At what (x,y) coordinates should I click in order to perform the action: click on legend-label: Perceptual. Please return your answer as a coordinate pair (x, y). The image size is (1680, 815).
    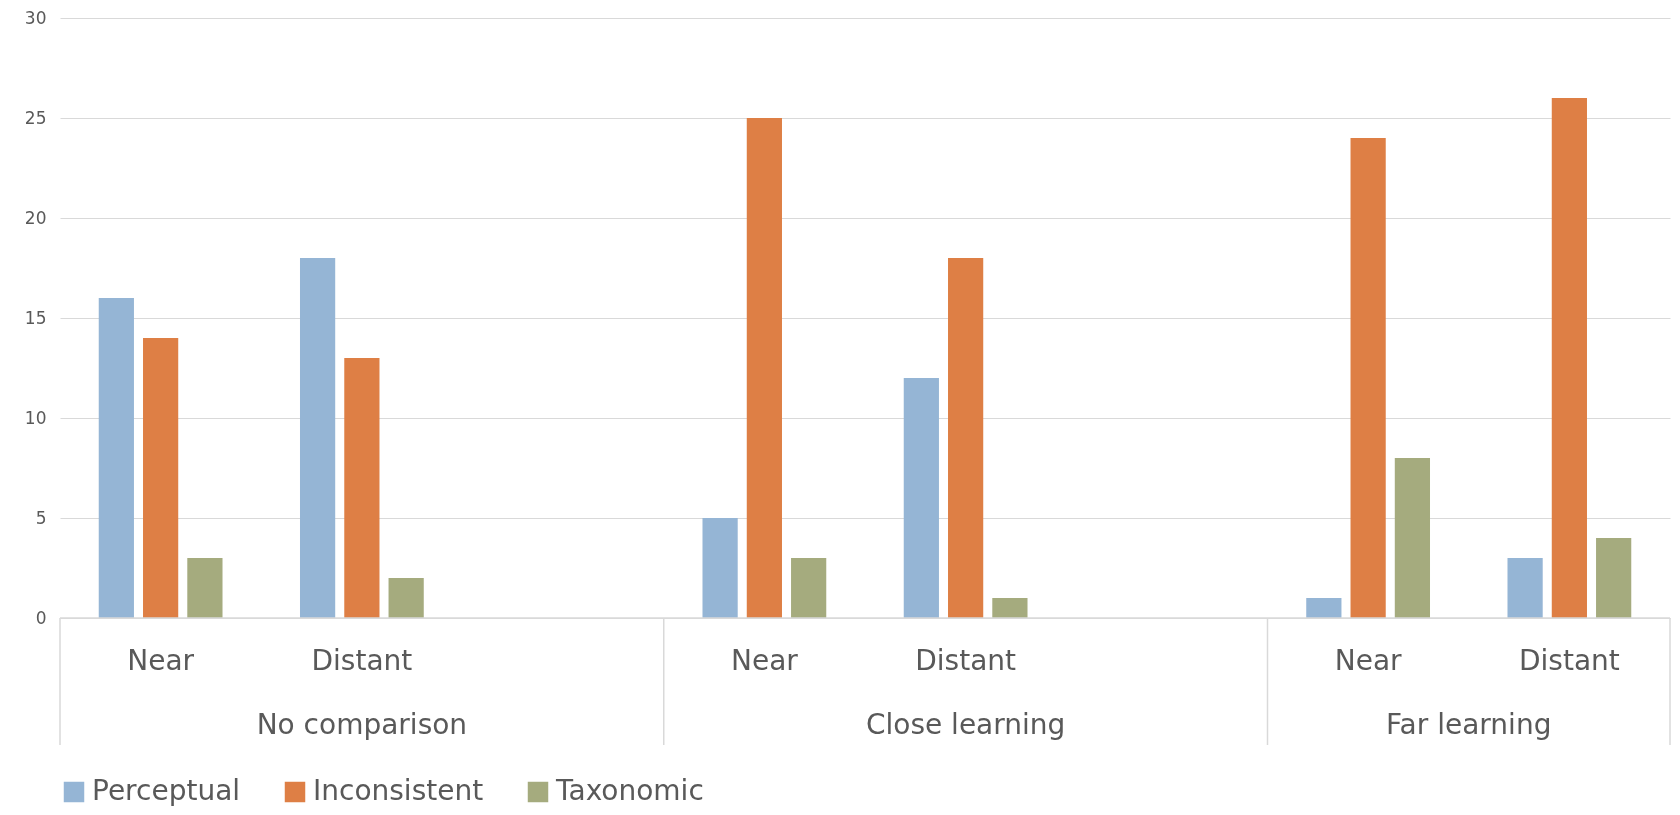
    Looking at the image, I should click on (166, 790).